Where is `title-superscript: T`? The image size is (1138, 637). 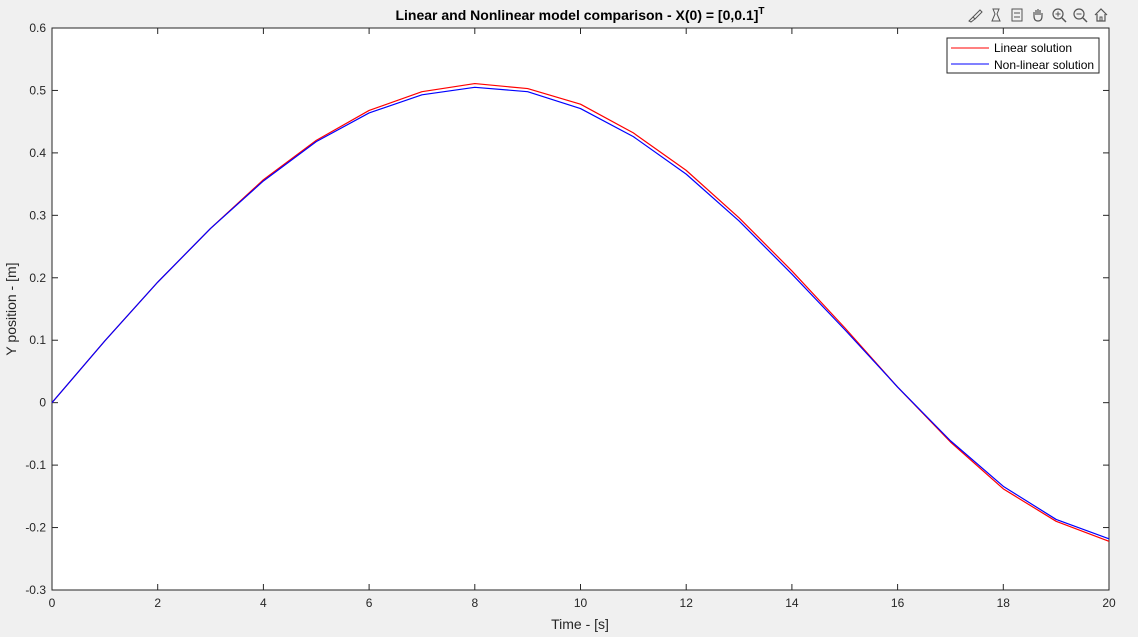 title-superscript: T is located at coordinates (761, 11).